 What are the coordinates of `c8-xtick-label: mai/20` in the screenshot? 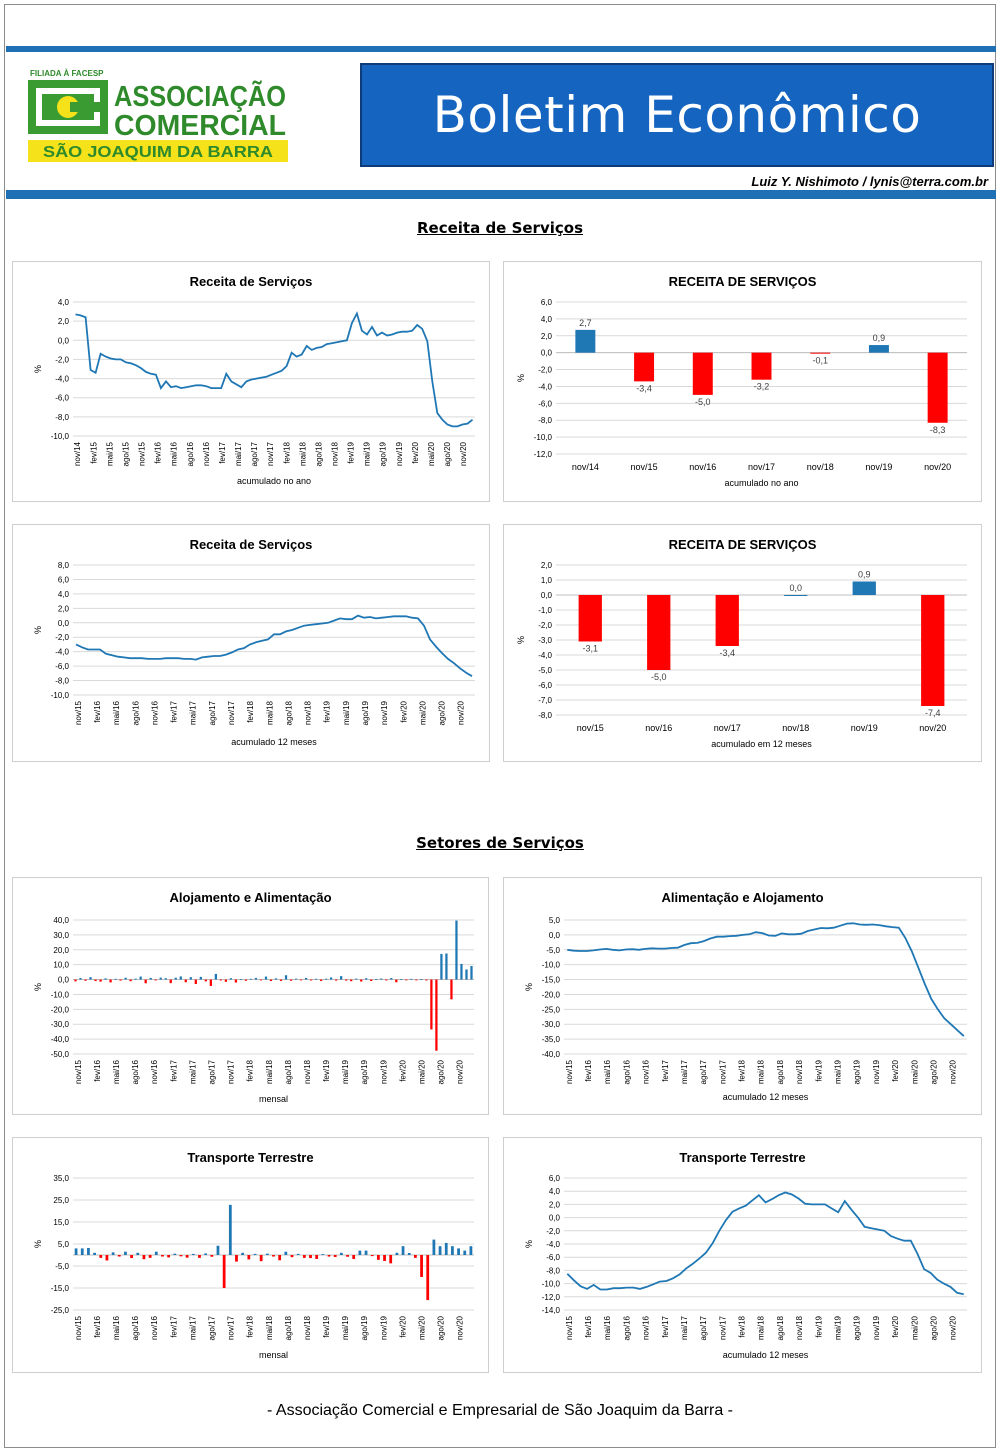 It's located at (914, 1327).